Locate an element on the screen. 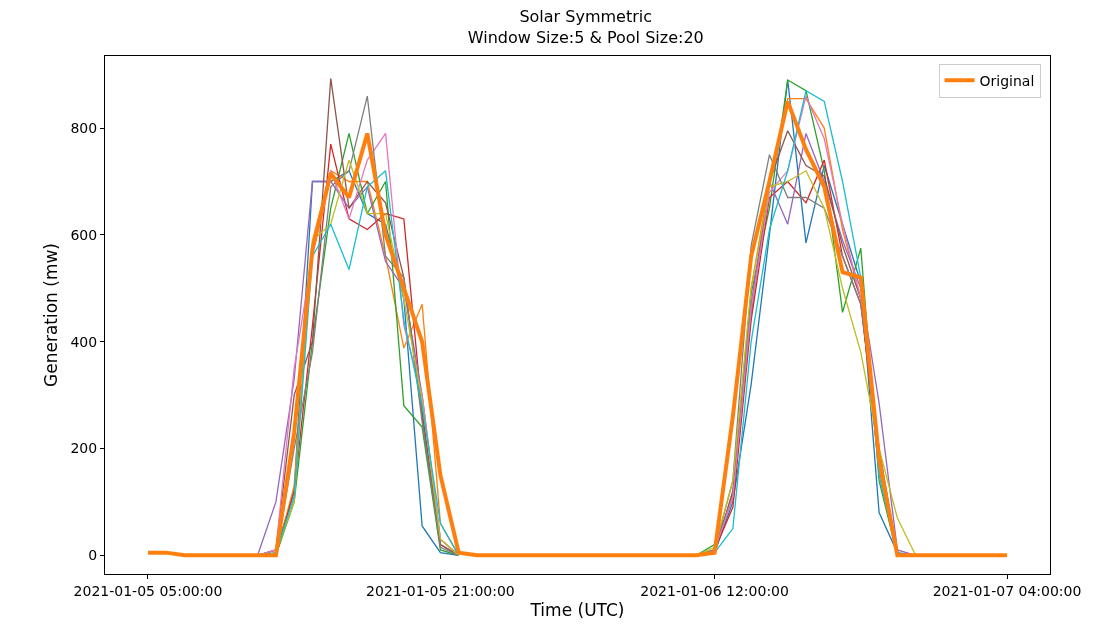 The image size is (1101, 632). y-axis-title: Generation (mw) is located at coordinates (51, 315).